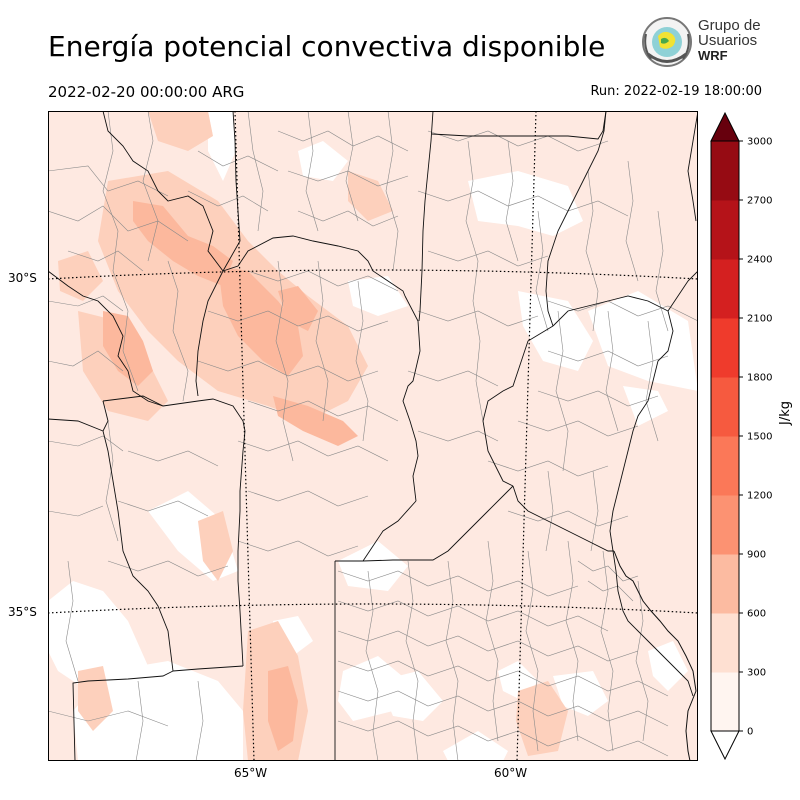 The height and width of the screenshot is (800, 800). Describe the element at coordinates (759, 260) in the screenshot. I see `colorbar-tick-label: 2400` at that location.